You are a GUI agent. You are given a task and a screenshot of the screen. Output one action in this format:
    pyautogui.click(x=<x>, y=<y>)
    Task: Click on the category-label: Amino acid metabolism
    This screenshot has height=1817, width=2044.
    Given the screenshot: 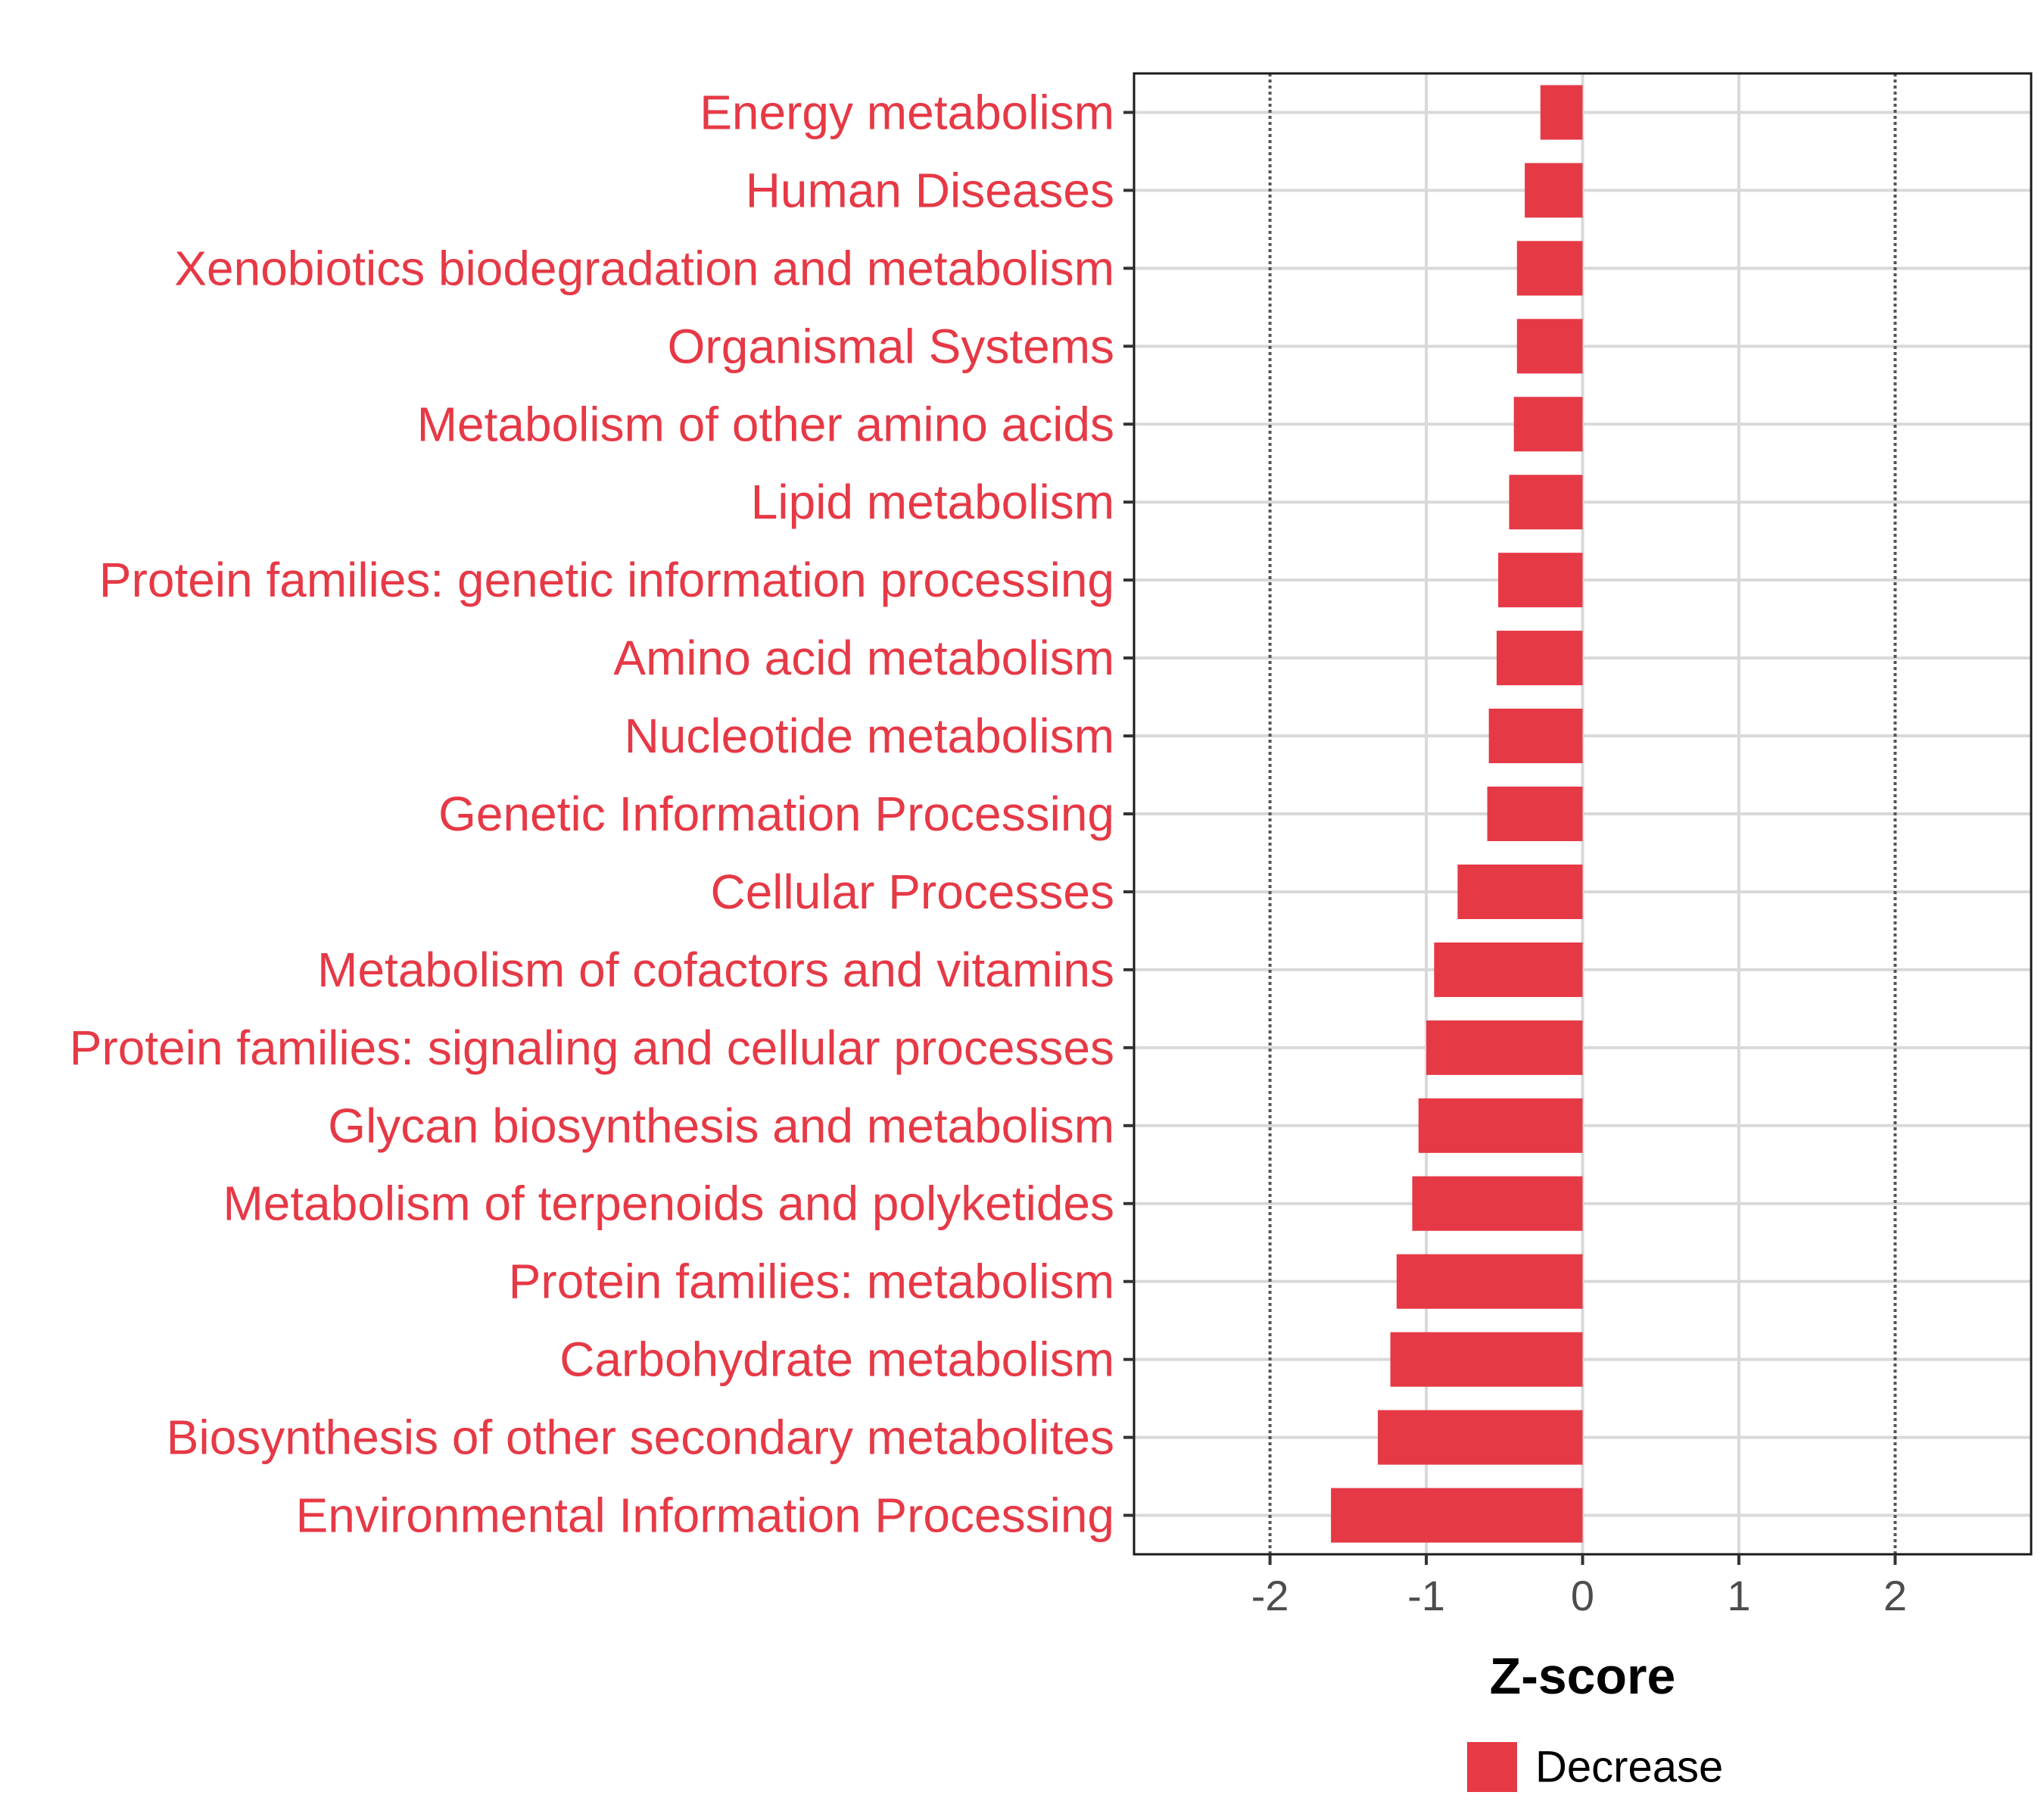 What is the action you would take?
    pyautogui.click(x=863, y=658)
    